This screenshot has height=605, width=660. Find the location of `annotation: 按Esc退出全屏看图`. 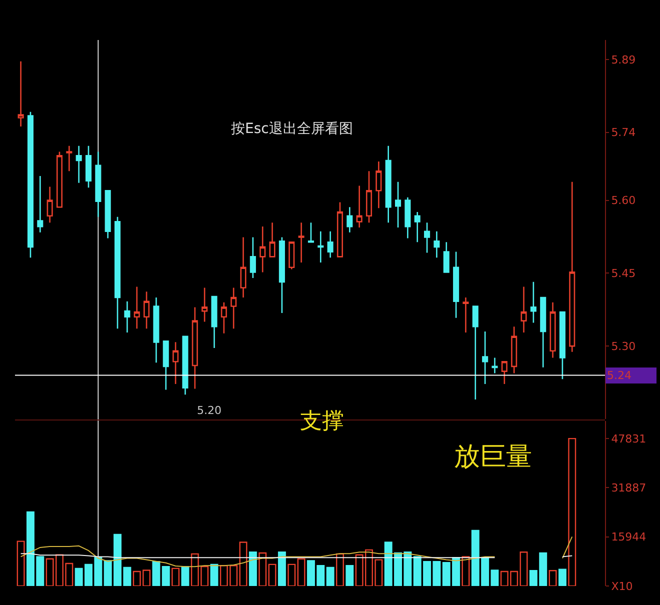

annotation: 按Esc退出全屏看图 is located at coordinates (292, 129).